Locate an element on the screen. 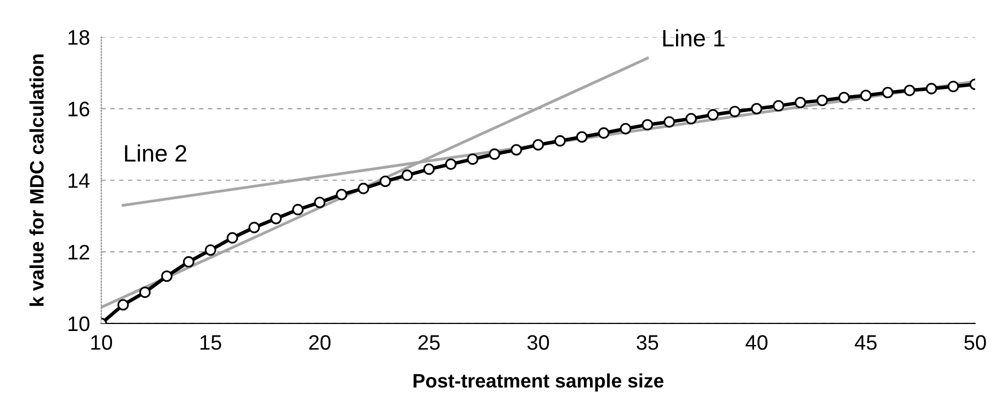 The height and width of the screenshot is (412, 993). y-tick-label: 18 is located at coordinates (79, 37).